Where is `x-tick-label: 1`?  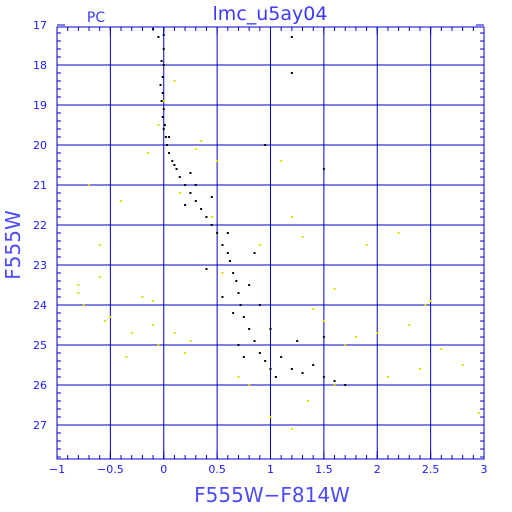 x-tick-label: 1 is located at coordinates (270, 469).